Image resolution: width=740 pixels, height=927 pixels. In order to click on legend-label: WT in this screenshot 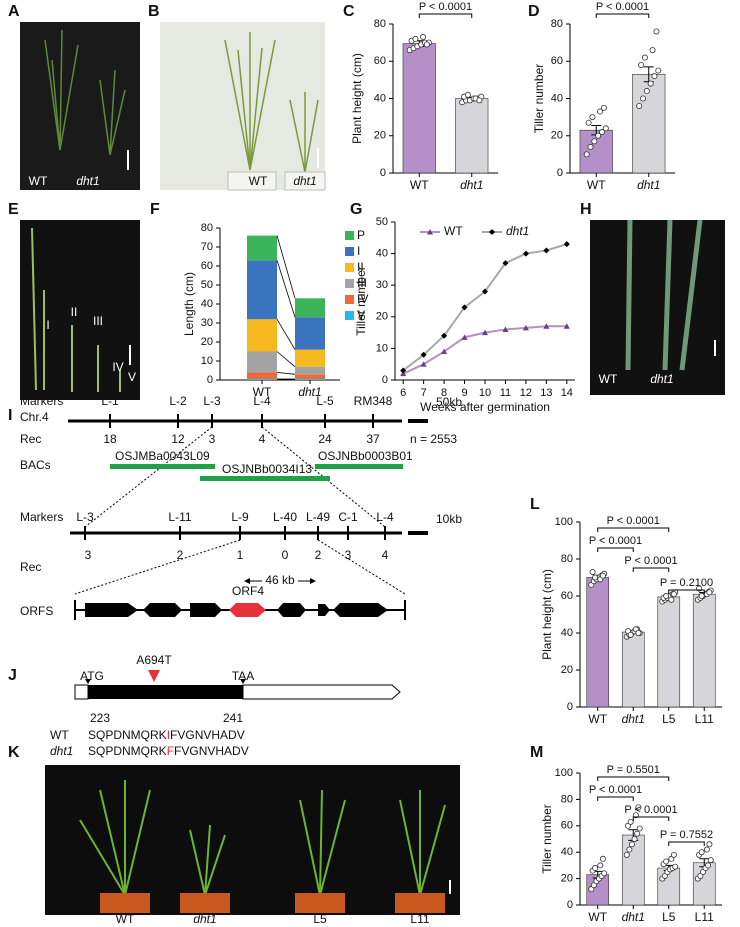, I will do `click(453, 231)`.